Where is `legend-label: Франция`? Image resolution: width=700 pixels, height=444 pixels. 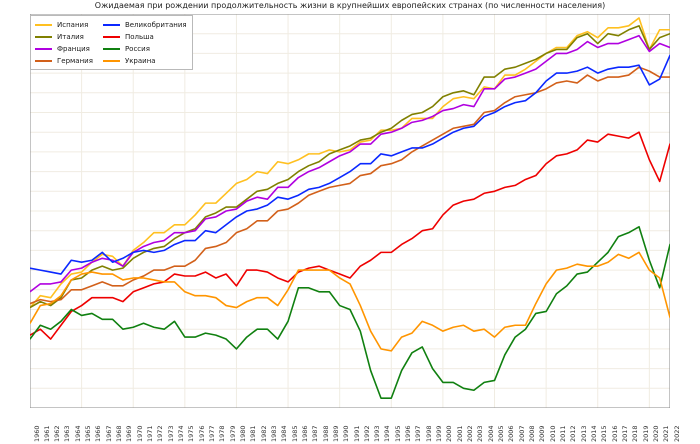
legend-label: Франция is located at coordinates (73, 48).